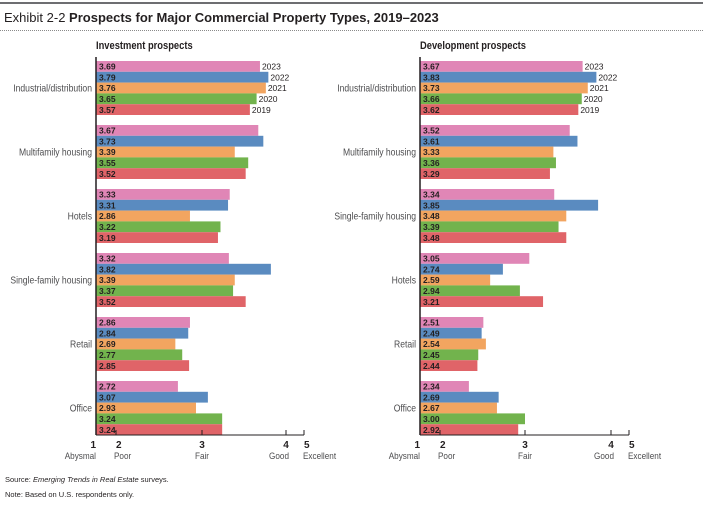 The image size is (703, 505). Describe the element at coordinates (144, 46) in the screenshot. I see `investment-panel-title: Investment prospects` at that location.